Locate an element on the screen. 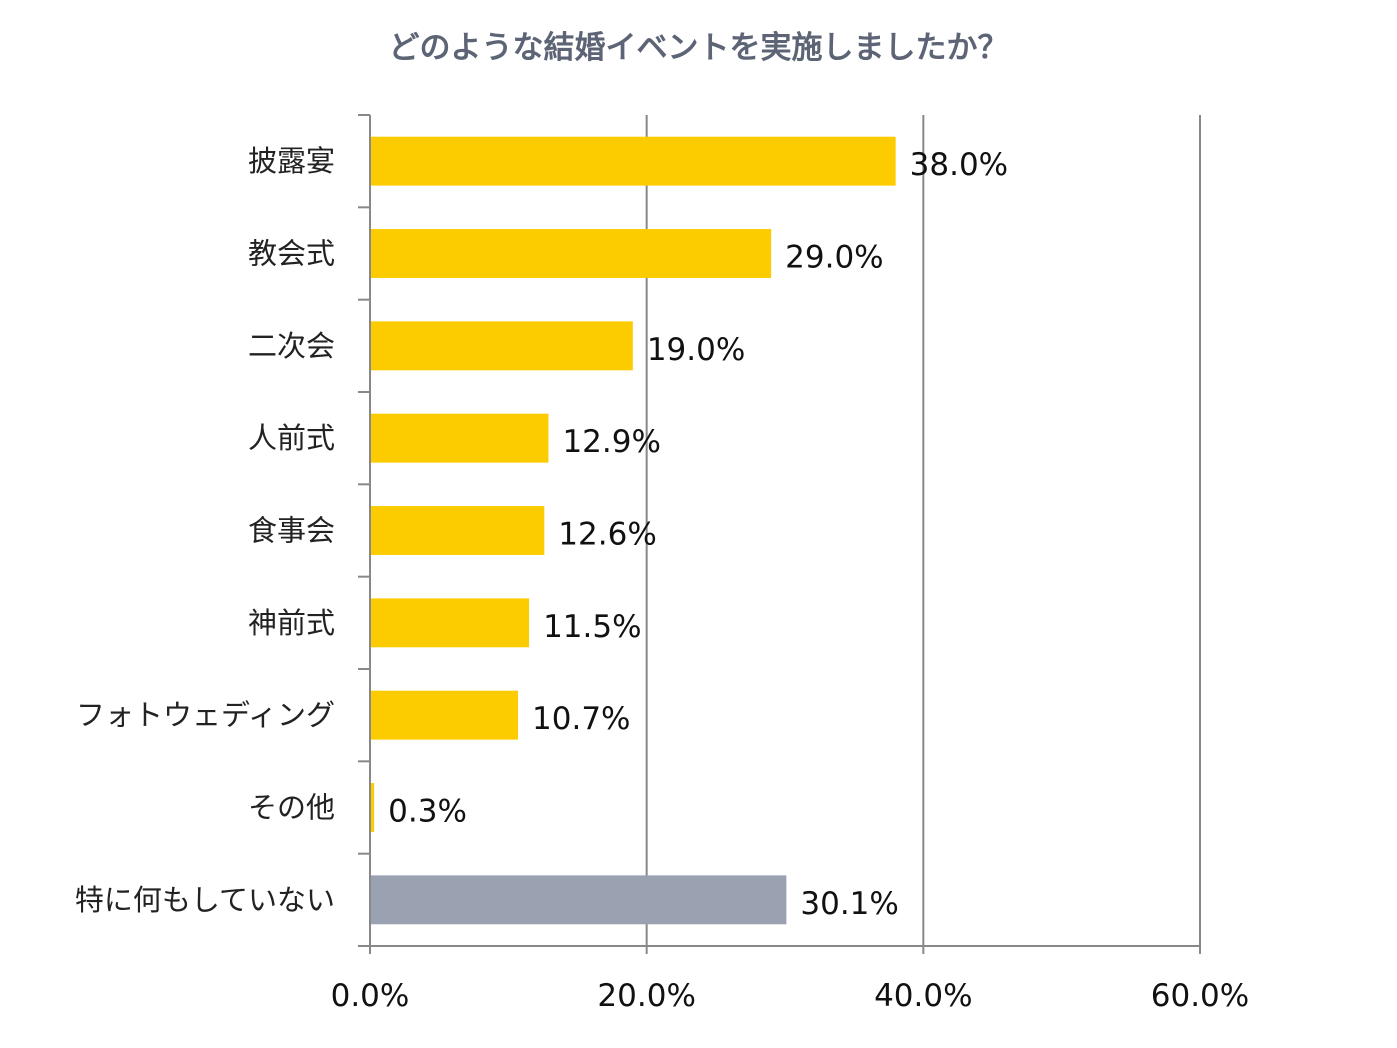  value-label: 30.1% is located at coordinates (849, 904).